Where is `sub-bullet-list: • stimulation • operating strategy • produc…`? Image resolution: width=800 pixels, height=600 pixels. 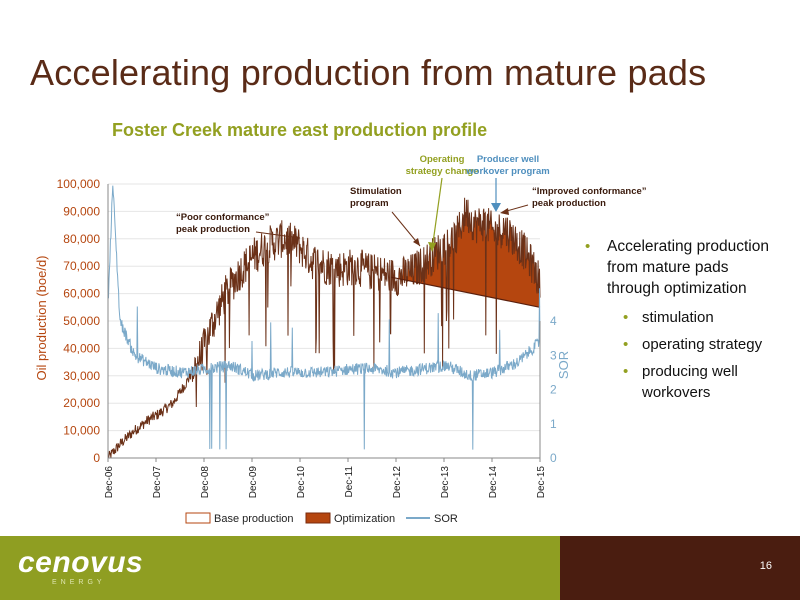
sub-bullet-list: • stimulation • operating strategy • produc… is located at coordinates (685, 355).